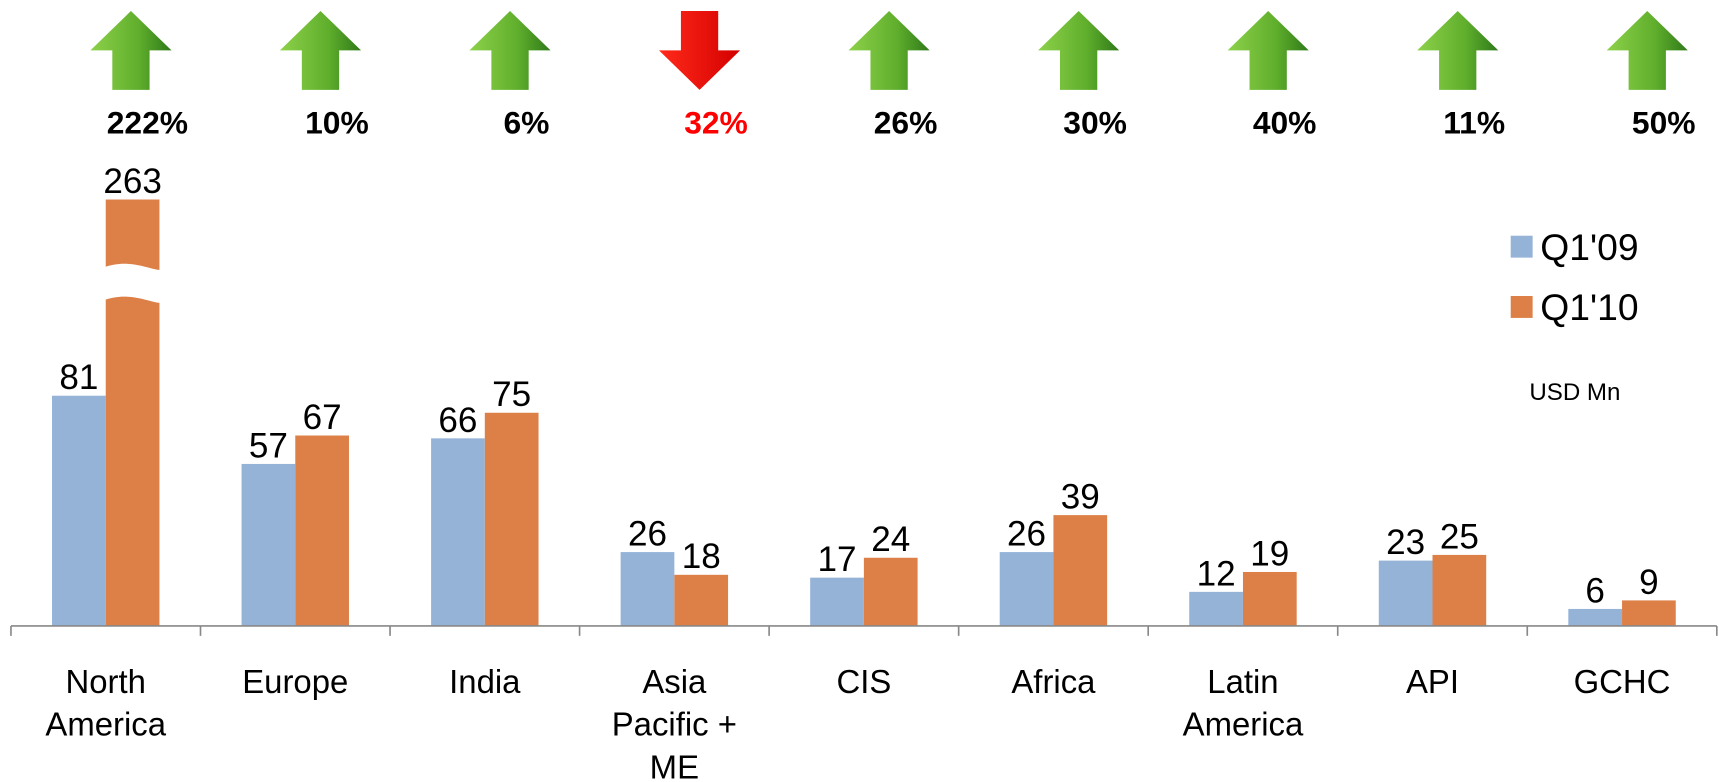  Describe the element at coordinates (837, 559) in the screenshot. I see `data-label: 17` at that location.